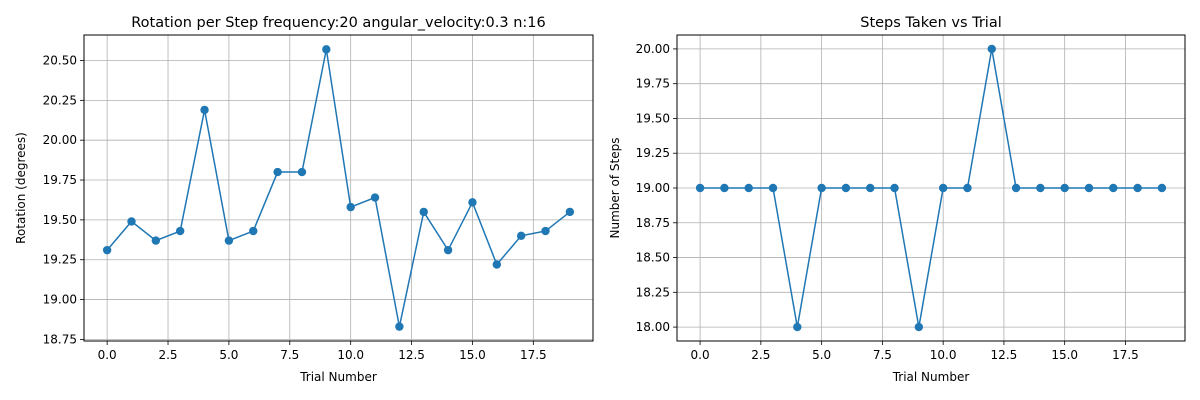 This screenshot has width=1200, height=400. I want to click on rotation-chart-x-tick-label: 0.0, so click(107, 355).